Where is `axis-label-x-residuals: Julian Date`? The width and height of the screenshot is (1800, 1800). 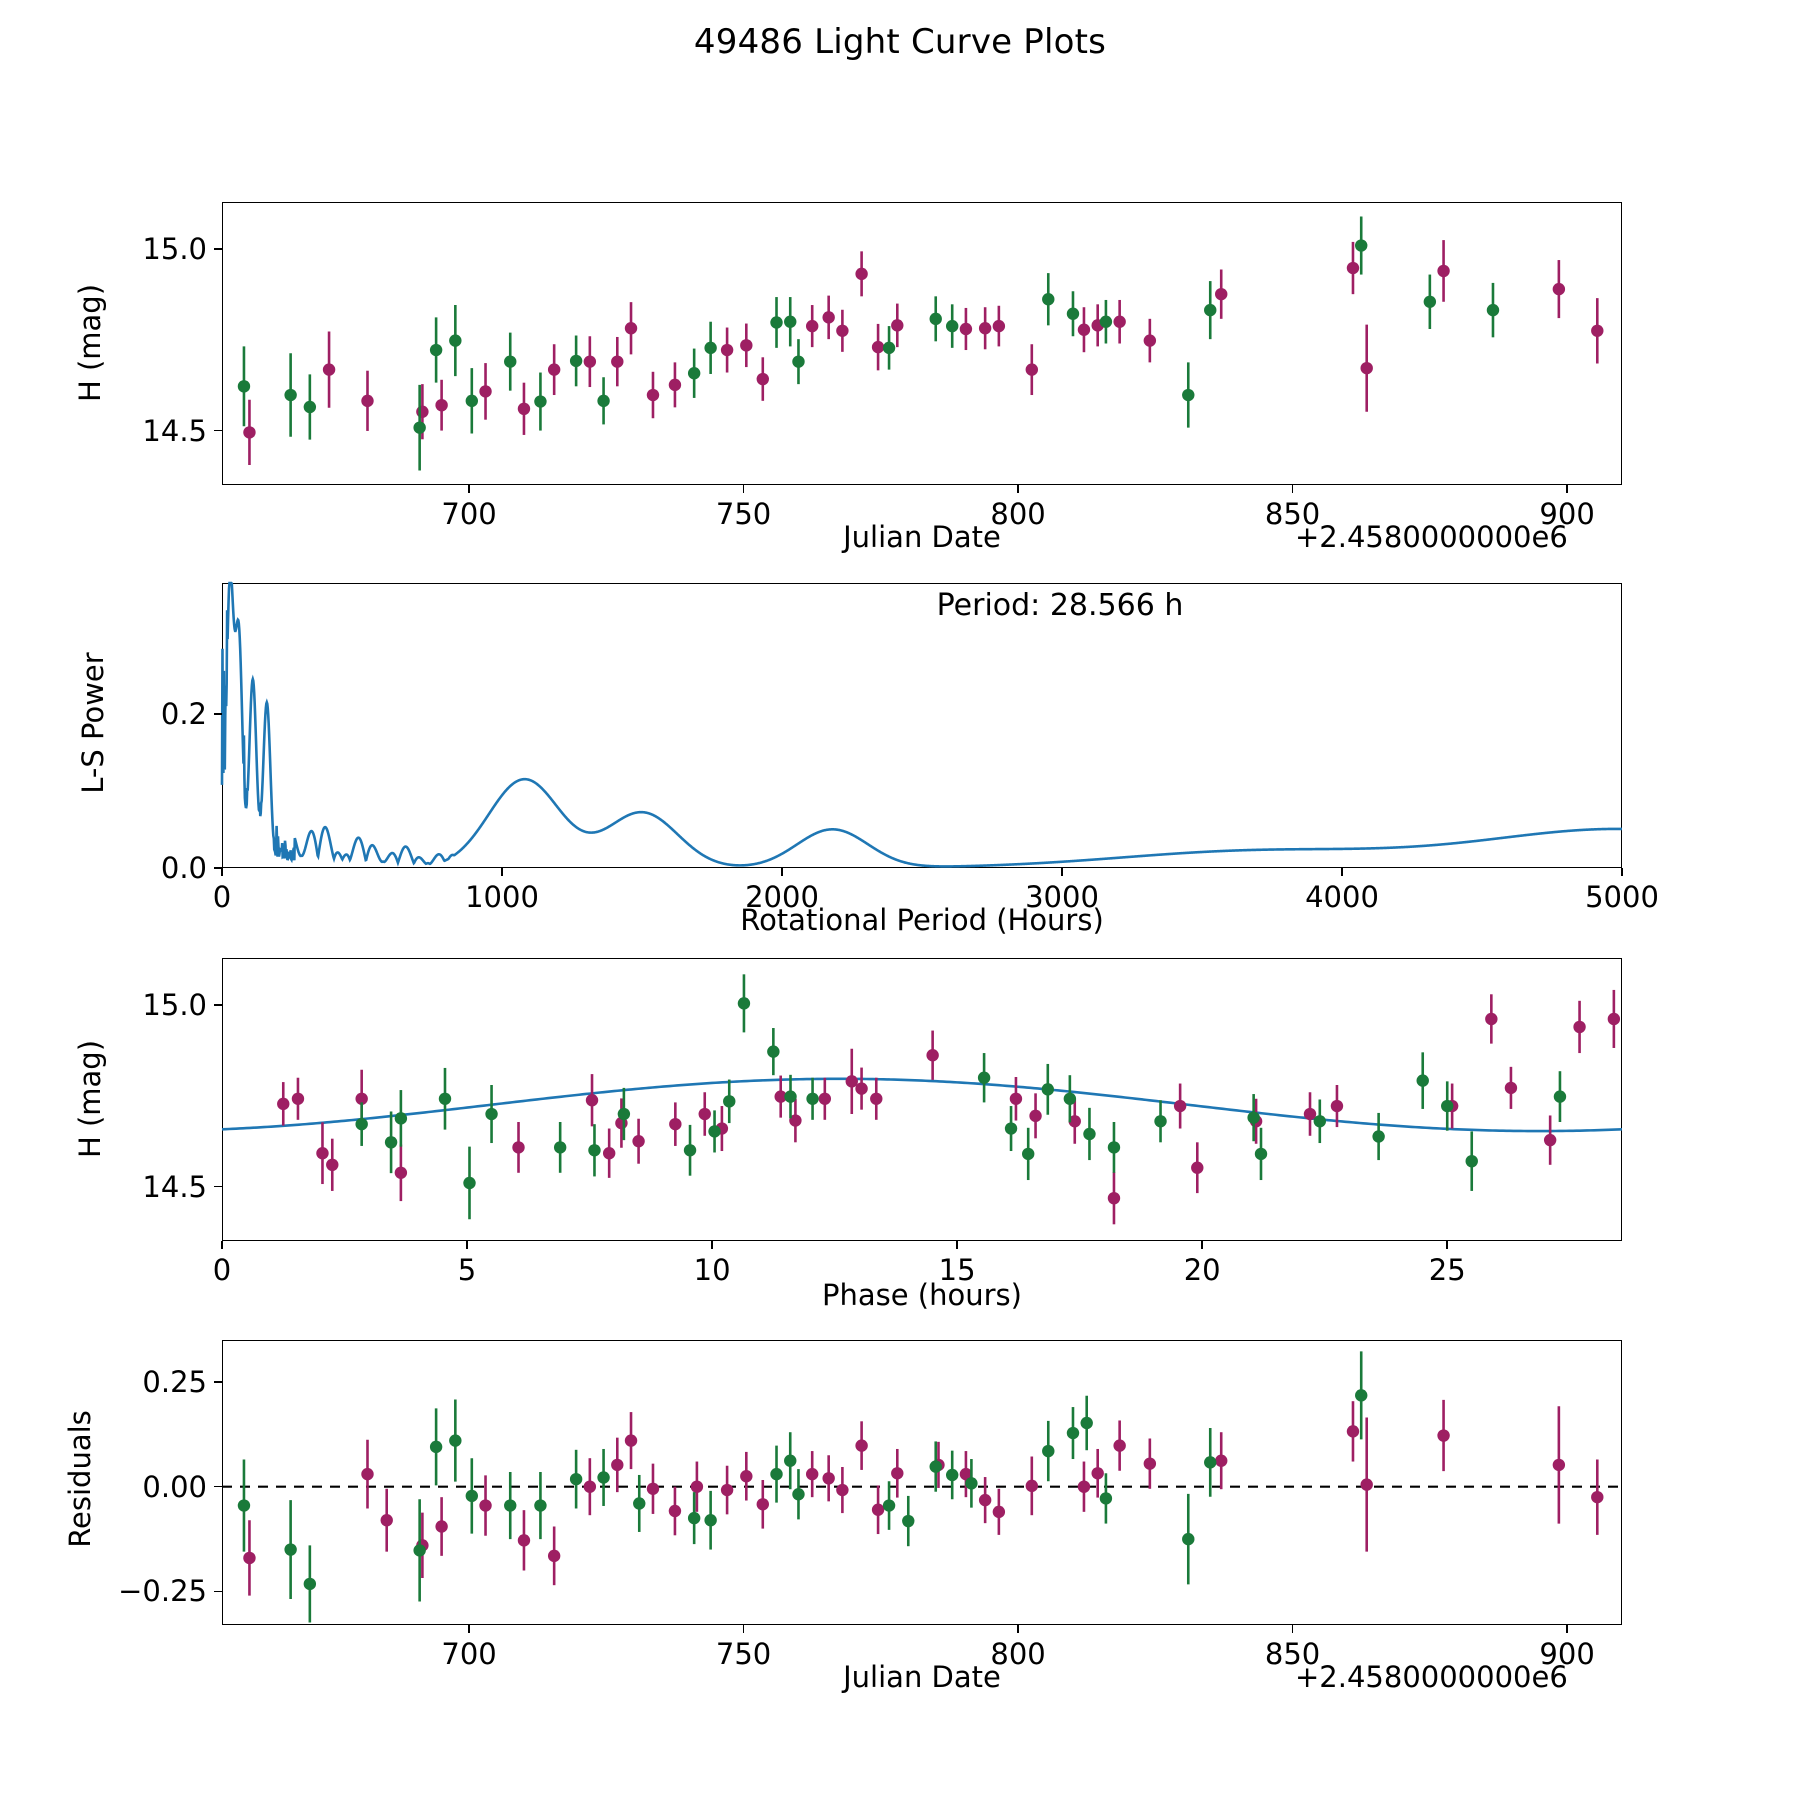 axis-label-x-residuals: Julian Date is located at coordinates (922, 1677).